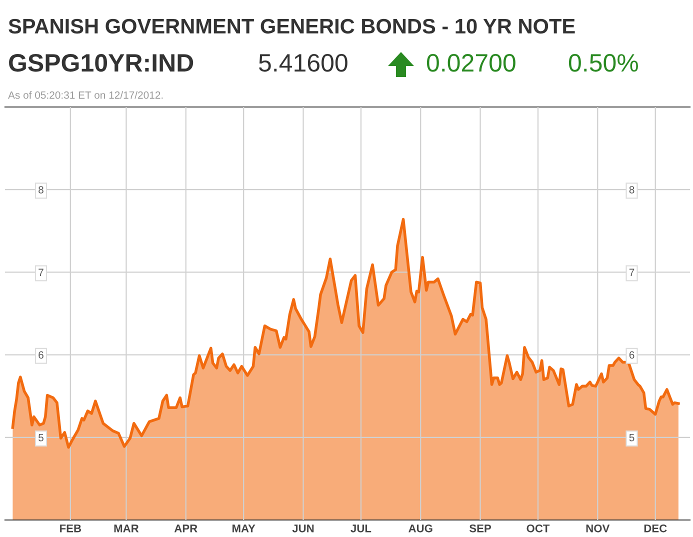 The image size is (693, 537). Describe the element at coordinates (420, 528) in the screenshot. I see `x-tick-label: AUG` at that location.